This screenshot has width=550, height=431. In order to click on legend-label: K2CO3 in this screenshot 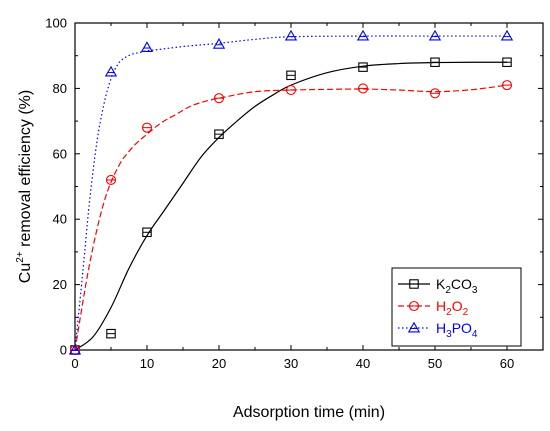, I will do `click(457, 286)`.